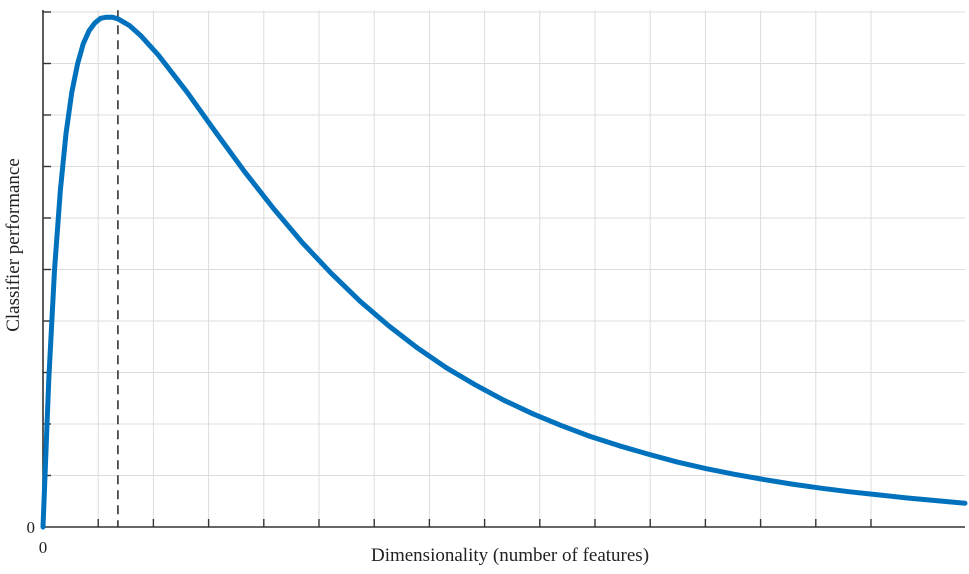 The height and width of the screenshot is (574, 969). I want to click on x-tick-label: 0, so click(43, 547).